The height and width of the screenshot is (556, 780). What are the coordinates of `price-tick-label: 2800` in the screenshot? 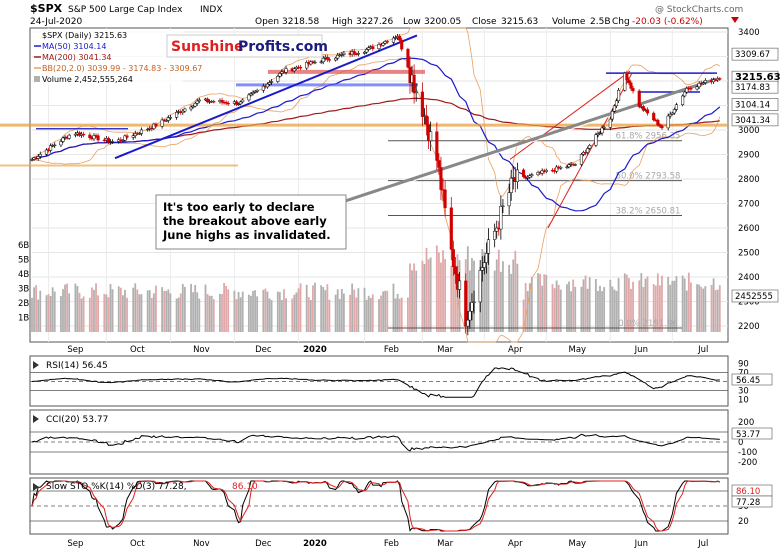 It's located at (749, 180).